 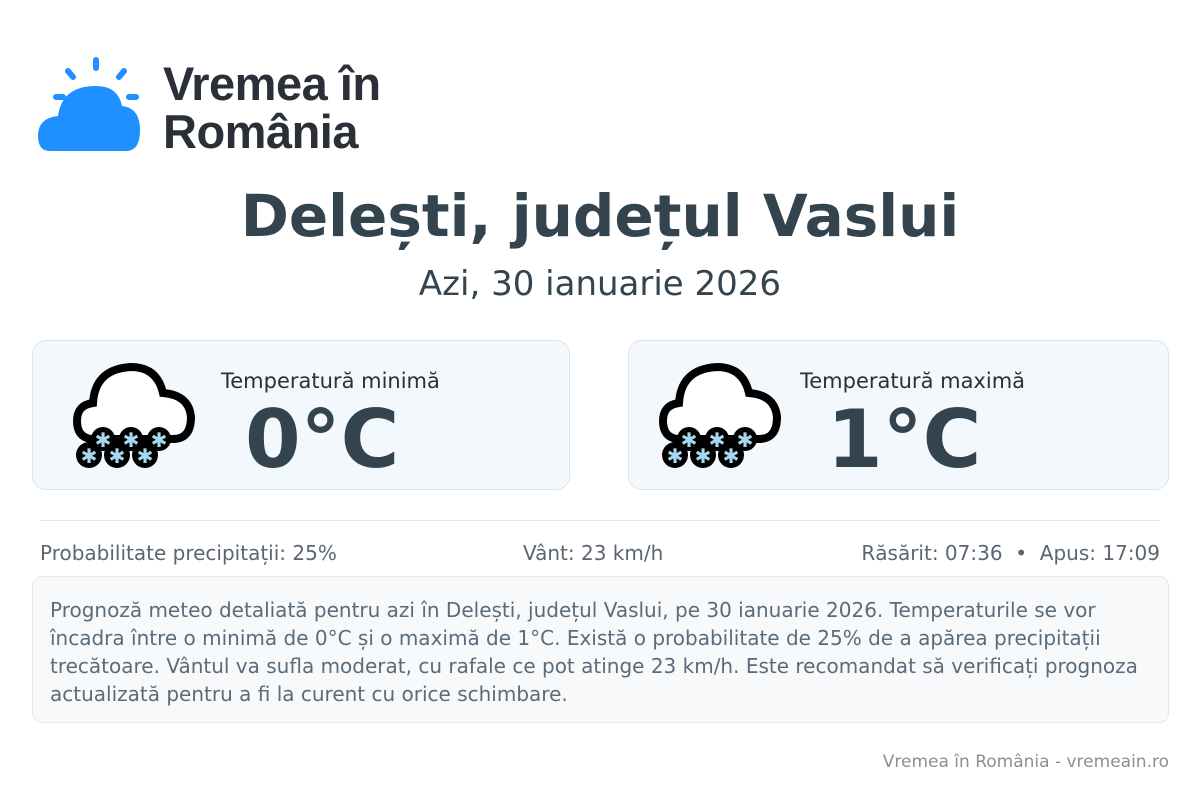 I want to click on brand-line2: România, so click(x=260, y=131).